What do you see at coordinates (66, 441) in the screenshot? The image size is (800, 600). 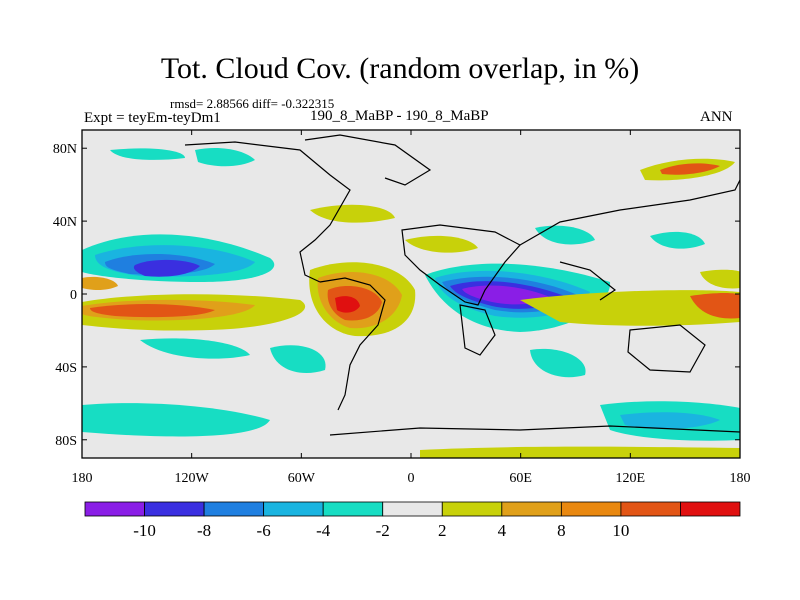 I see `lat-tick-label: 80S` at bounding box center [66, 441].